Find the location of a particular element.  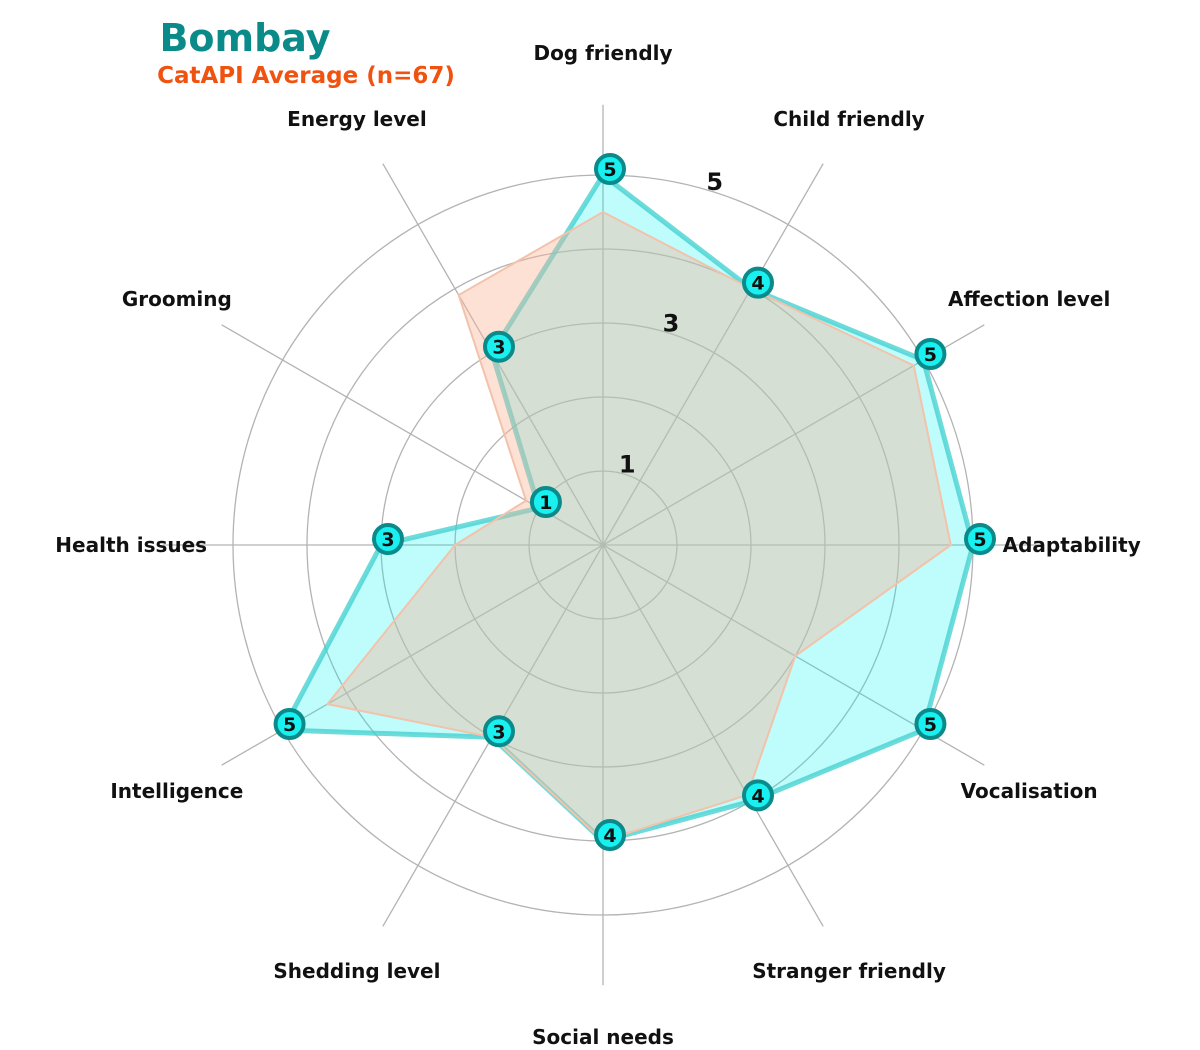

axis-label: Child friendly is located at coordinates (848, 119).